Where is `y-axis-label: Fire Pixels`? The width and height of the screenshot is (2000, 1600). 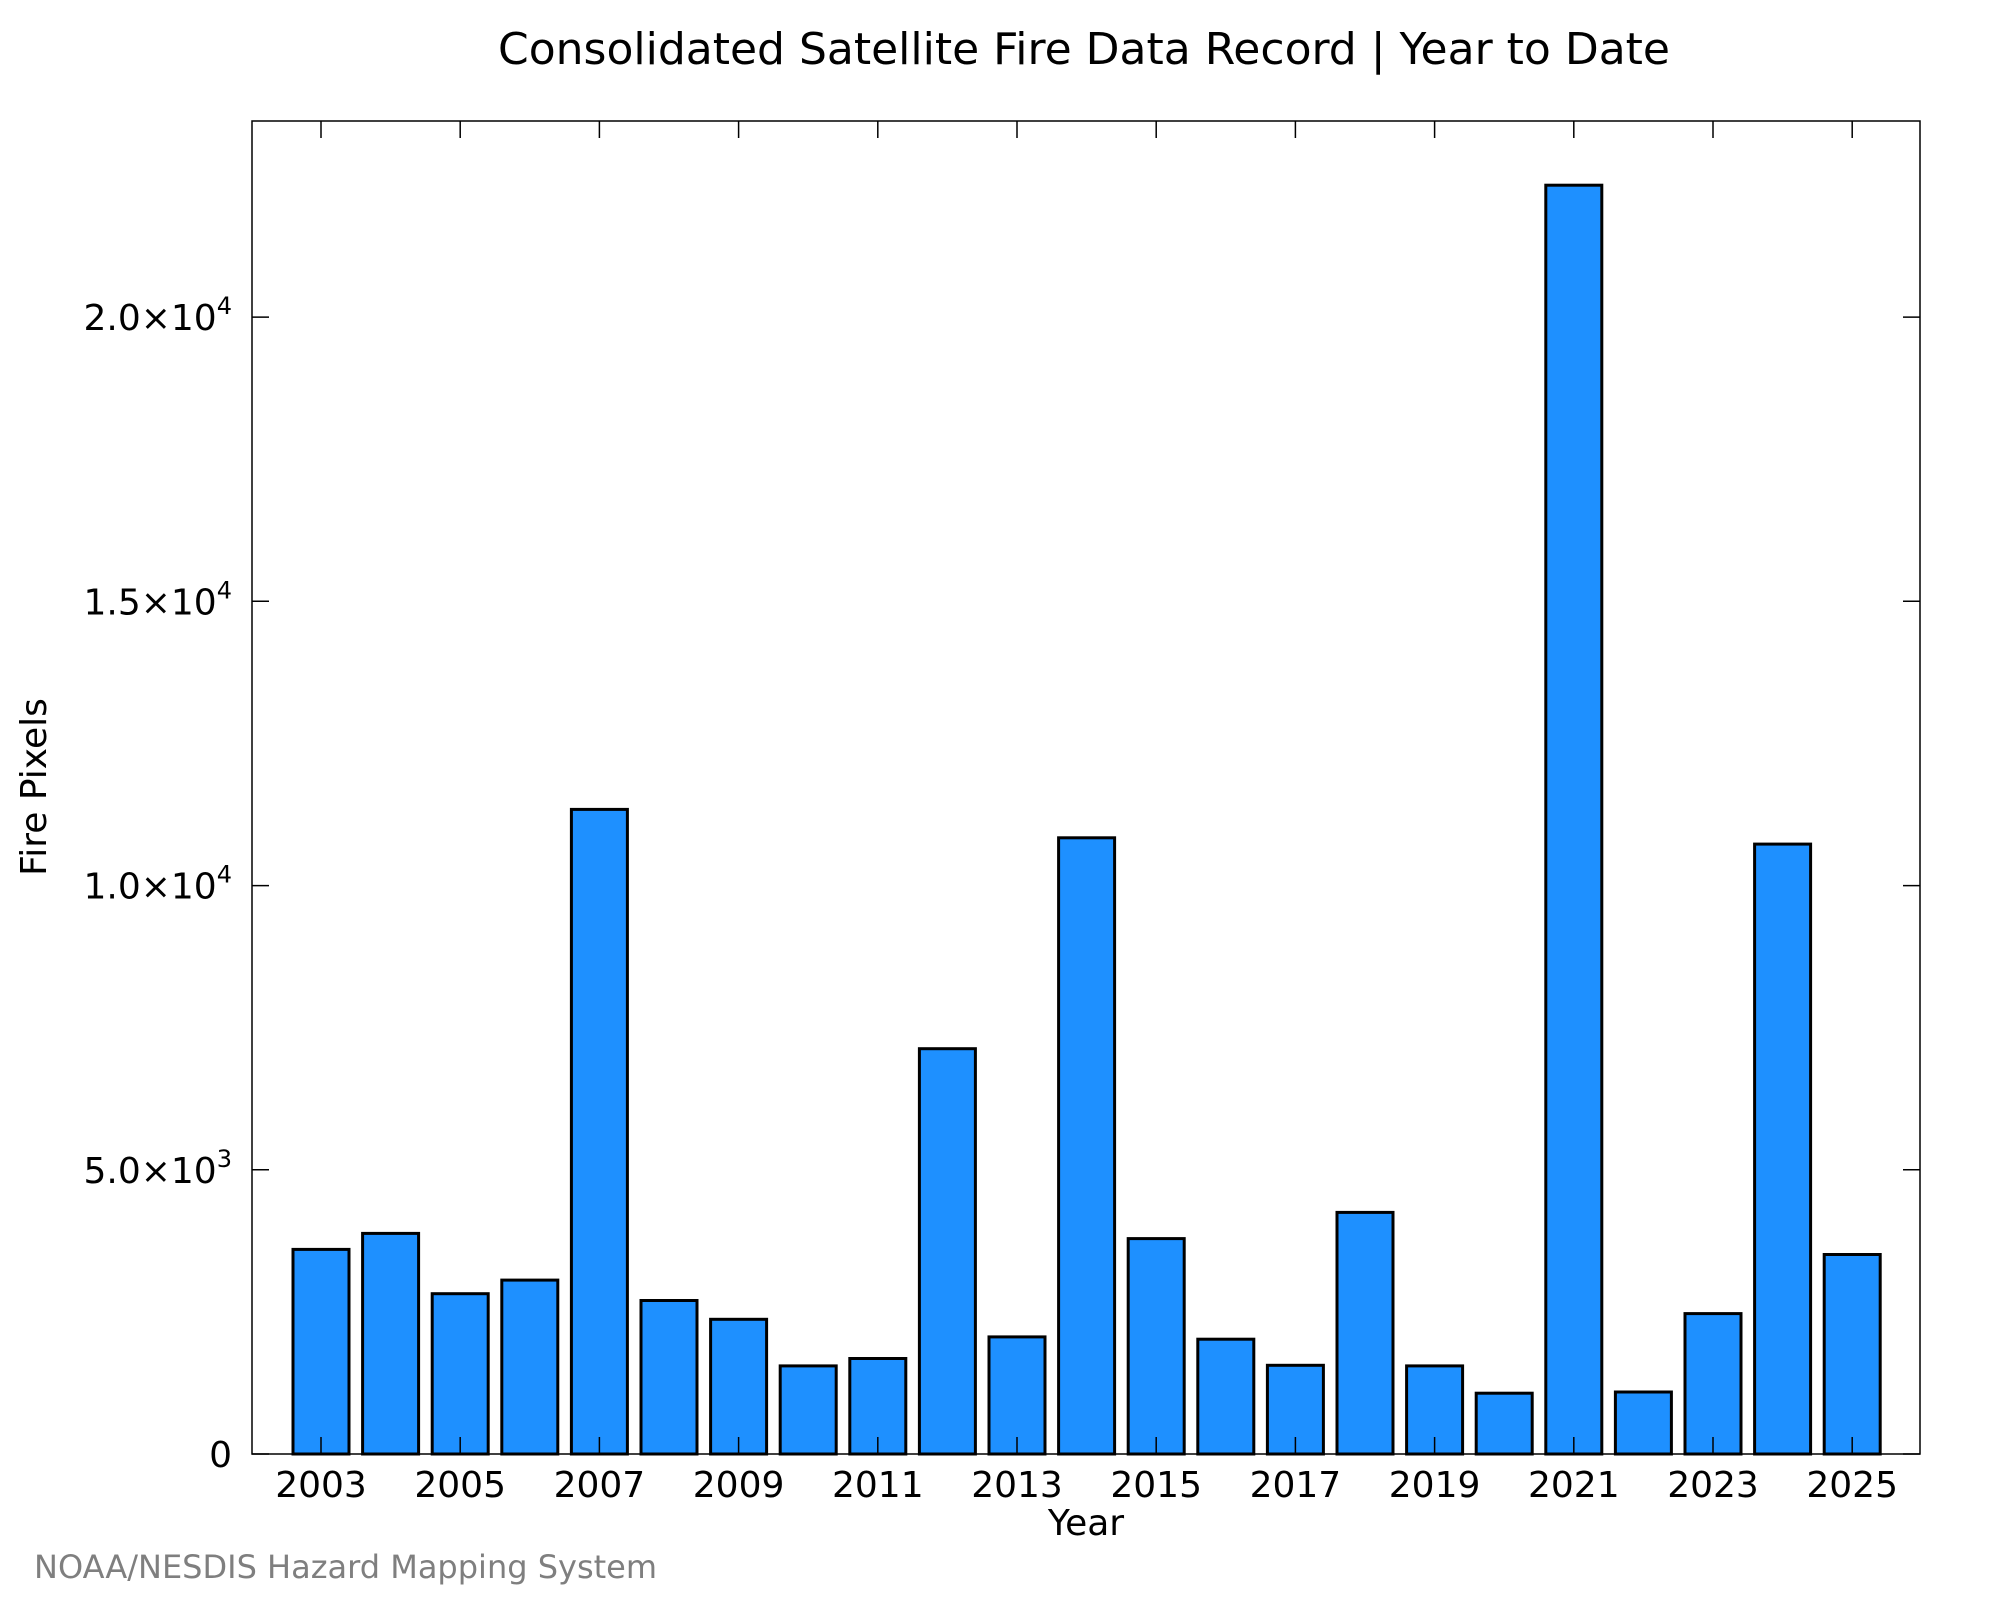 y-axis-label: Fire Pixels is located at coordinates (34, 787).